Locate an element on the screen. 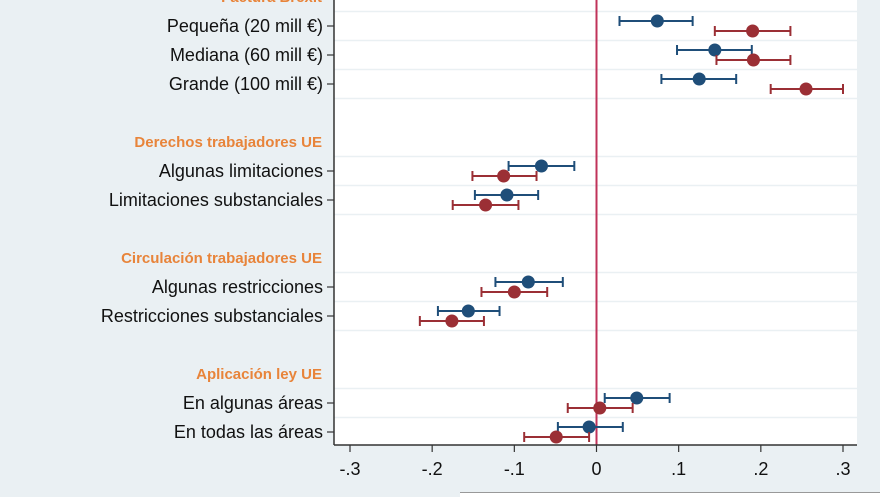  group-header: Derechos trabajadores UE is located at coordinates (228, 142).